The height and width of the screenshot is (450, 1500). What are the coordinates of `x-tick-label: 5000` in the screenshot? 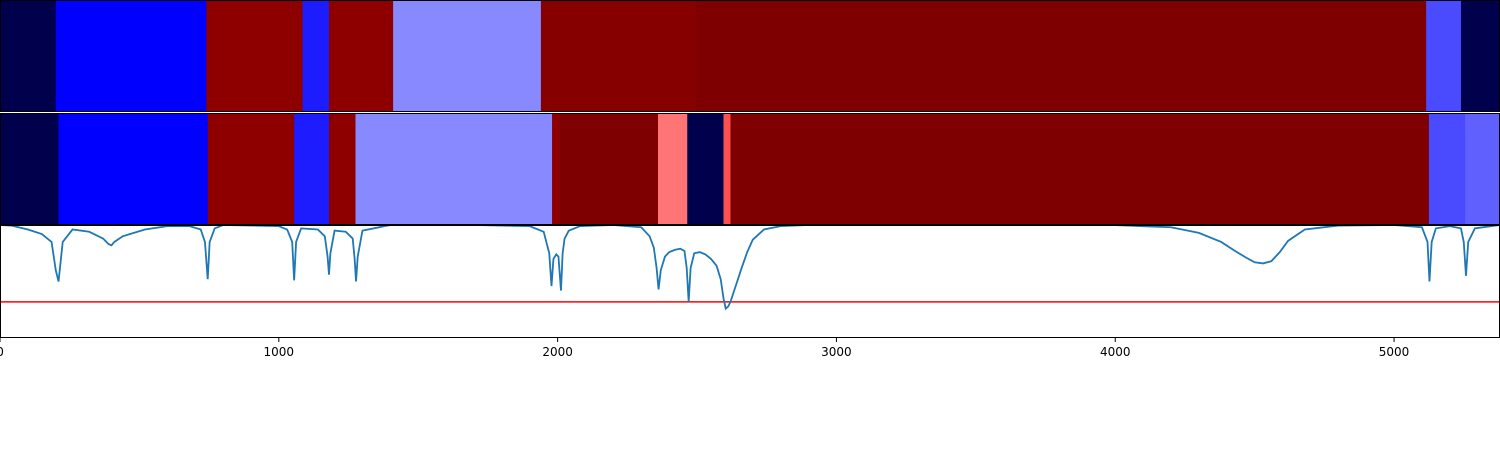 It's located at (1394, 352).